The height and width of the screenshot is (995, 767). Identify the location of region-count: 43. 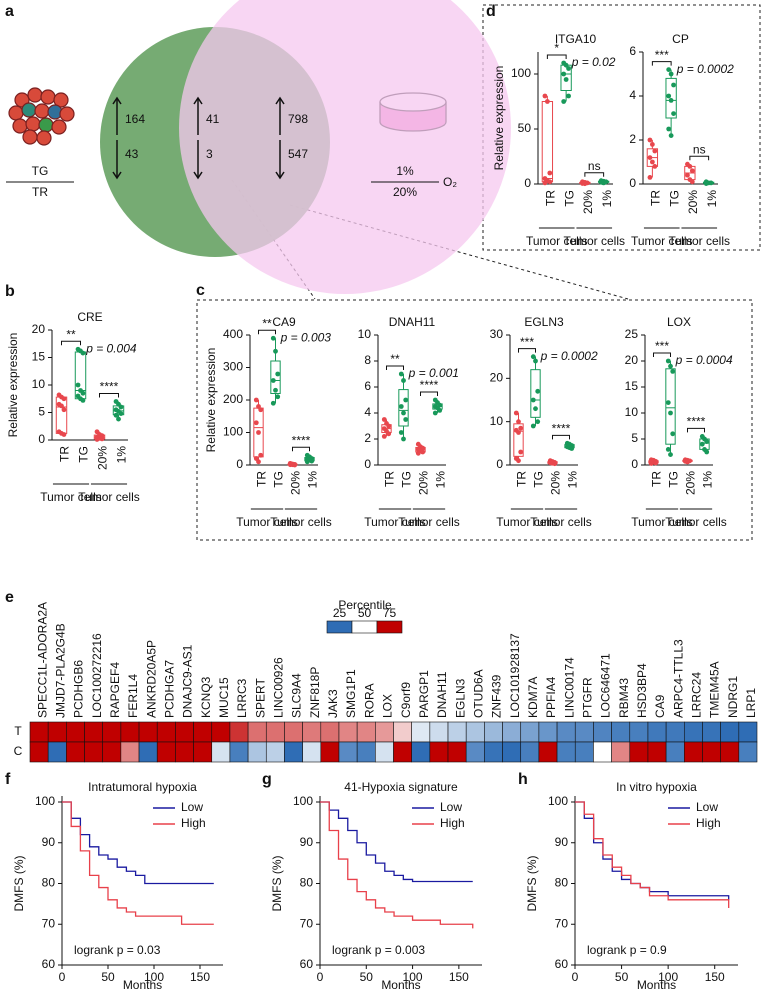
(132, 154).